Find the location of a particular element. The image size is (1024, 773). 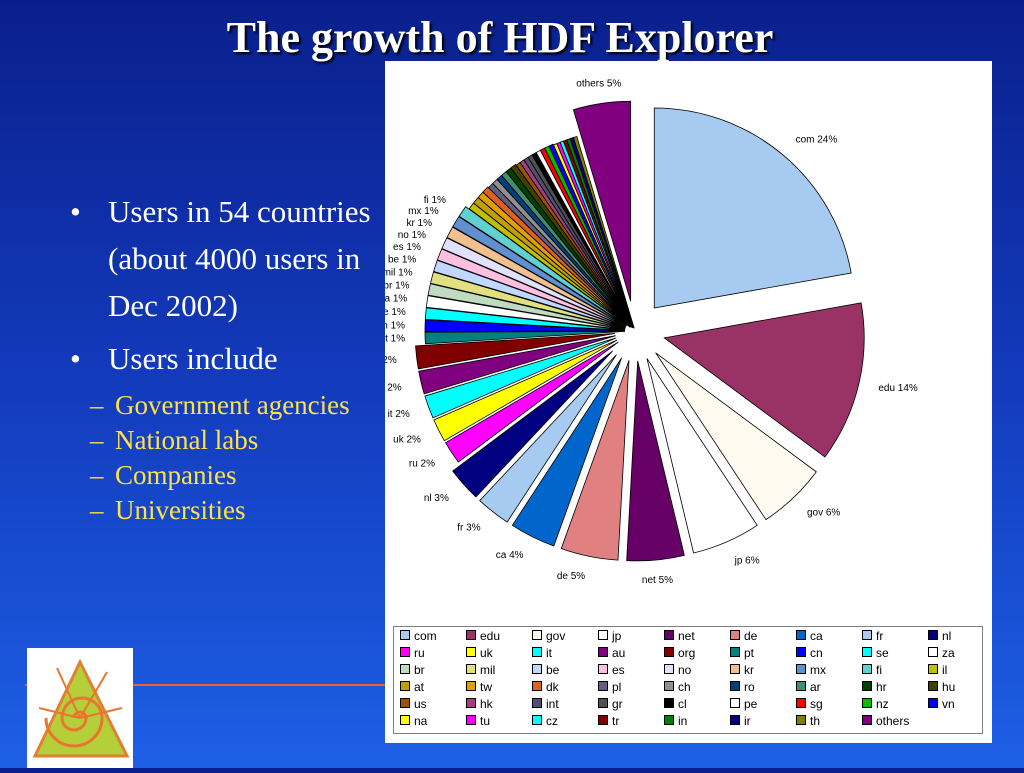

legend-label: hk is located at coordinates (486, 704).